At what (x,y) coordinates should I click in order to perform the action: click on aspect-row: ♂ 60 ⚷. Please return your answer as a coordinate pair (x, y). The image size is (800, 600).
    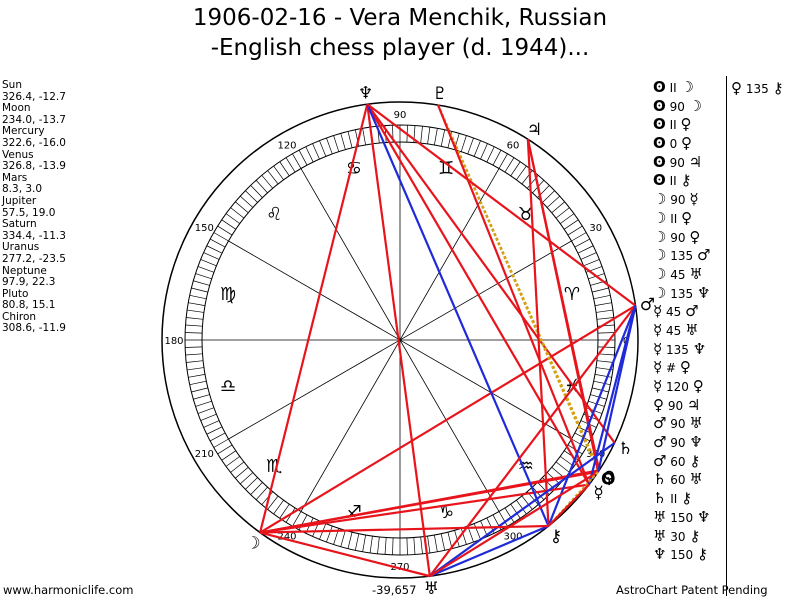
    Looking at the image, I should click on (681, 461).